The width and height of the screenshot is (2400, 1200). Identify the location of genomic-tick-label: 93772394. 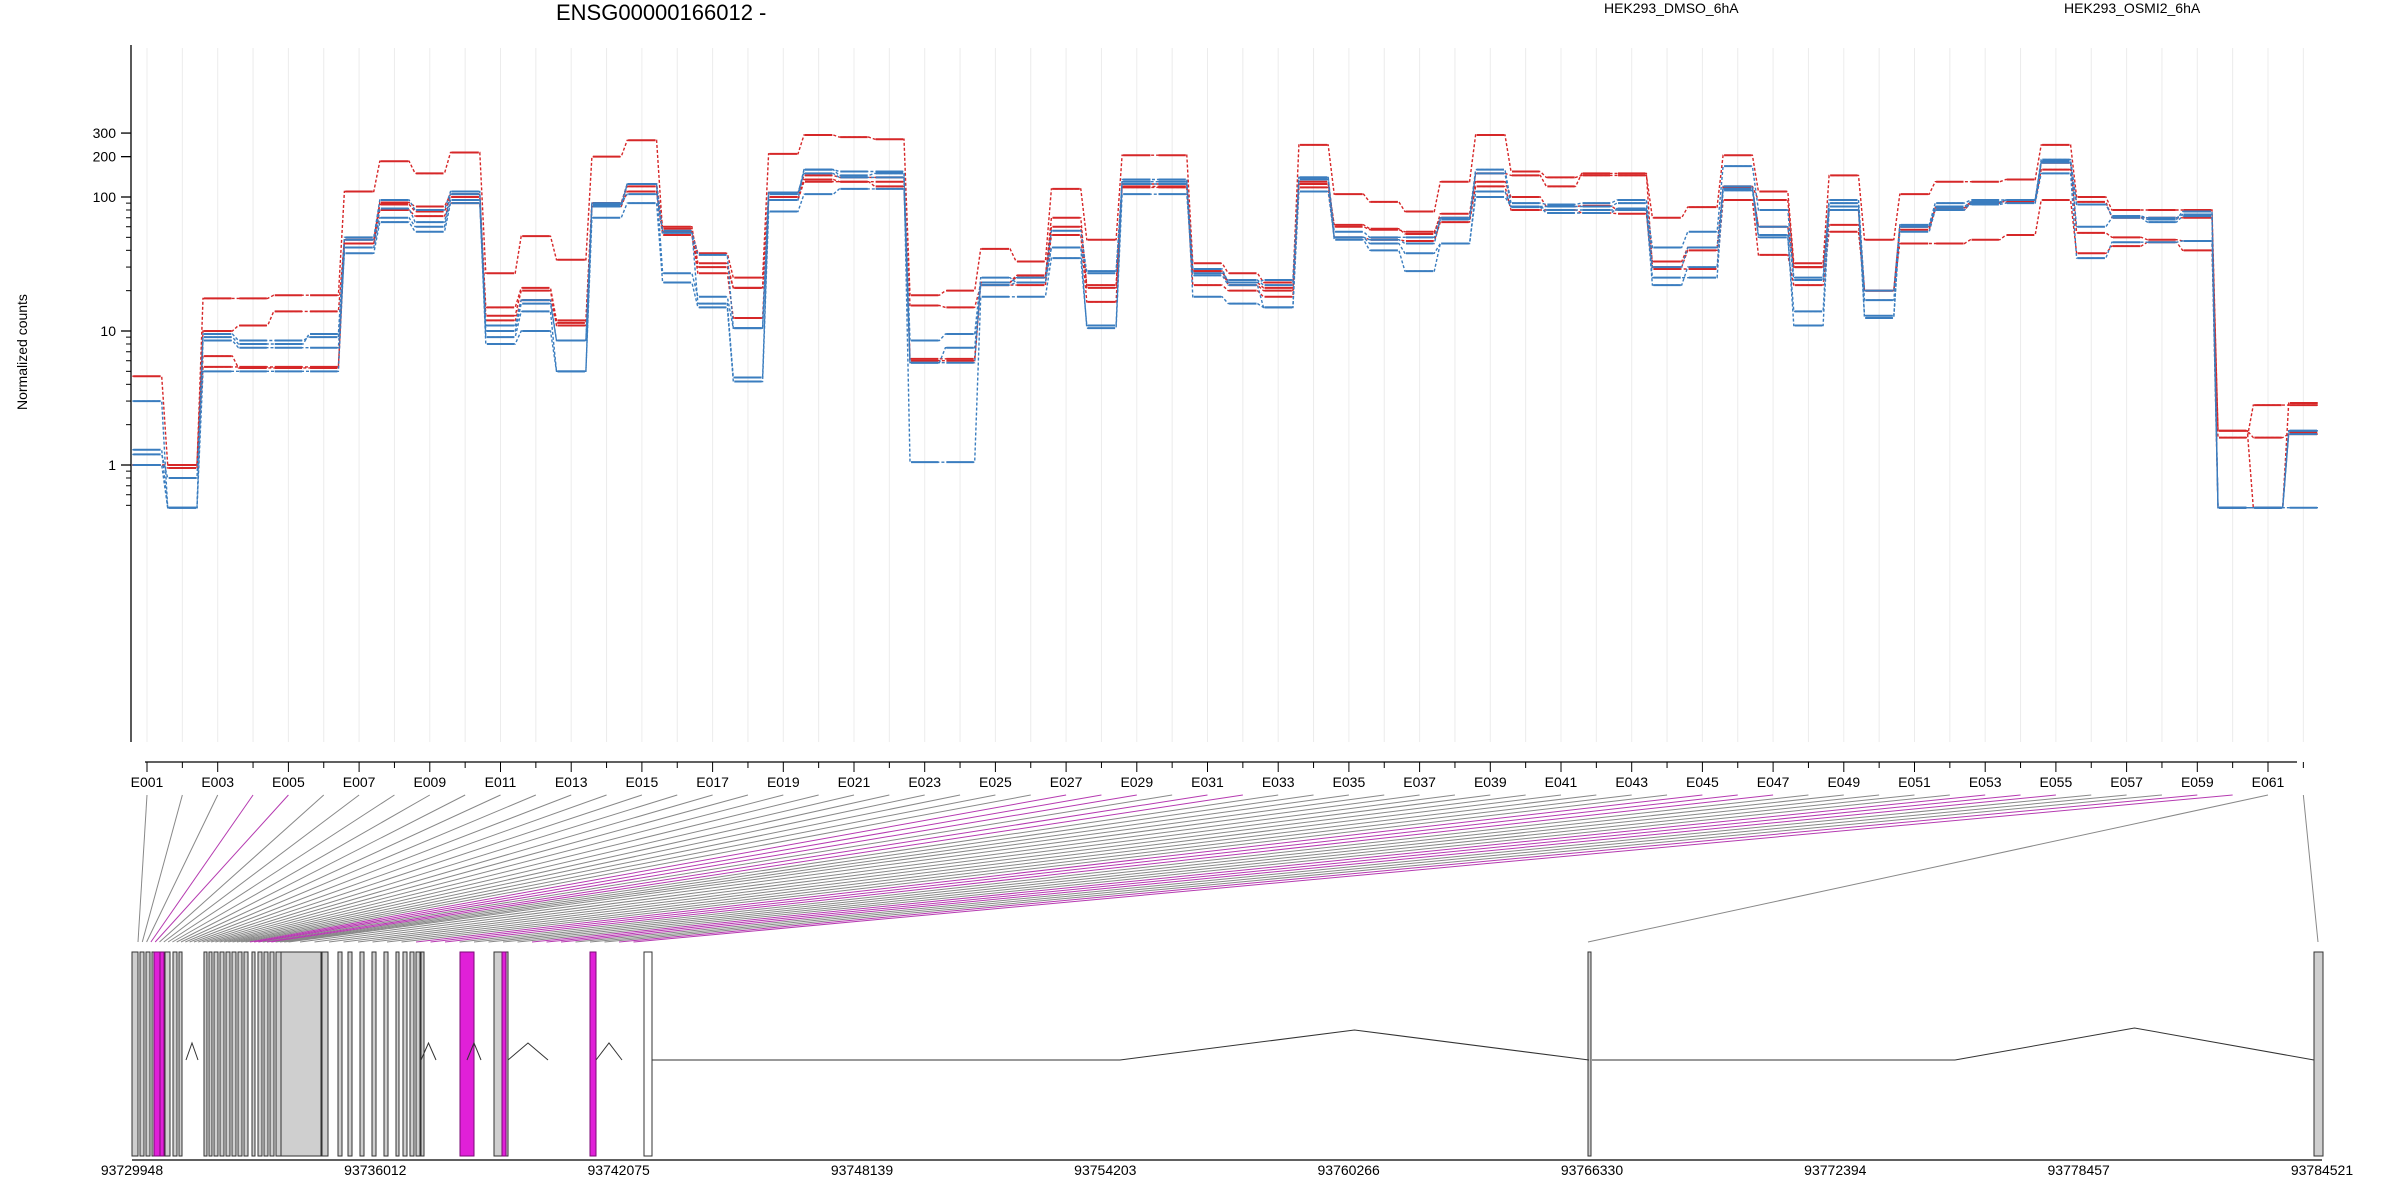
(1835, 1170).